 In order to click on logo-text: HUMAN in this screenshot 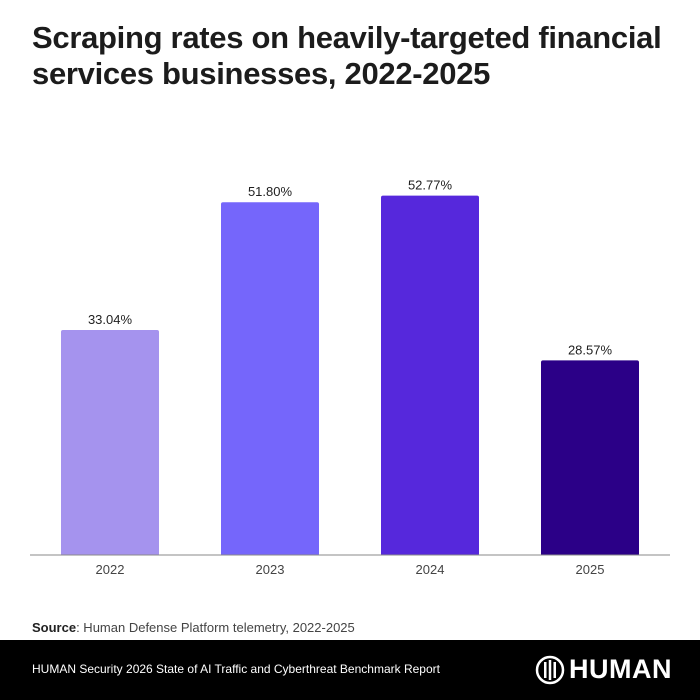, I will do `click(620, 669)`.